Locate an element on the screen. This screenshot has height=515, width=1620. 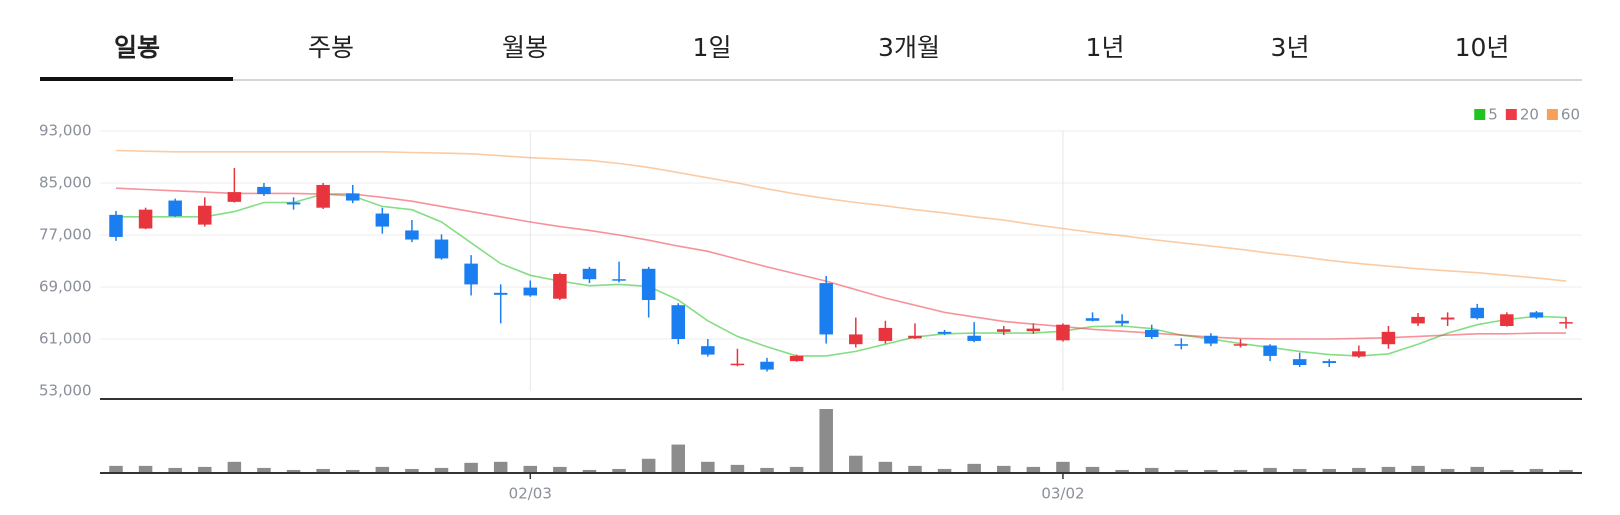
tab: 일봉 is located at coordinates (137, 47).